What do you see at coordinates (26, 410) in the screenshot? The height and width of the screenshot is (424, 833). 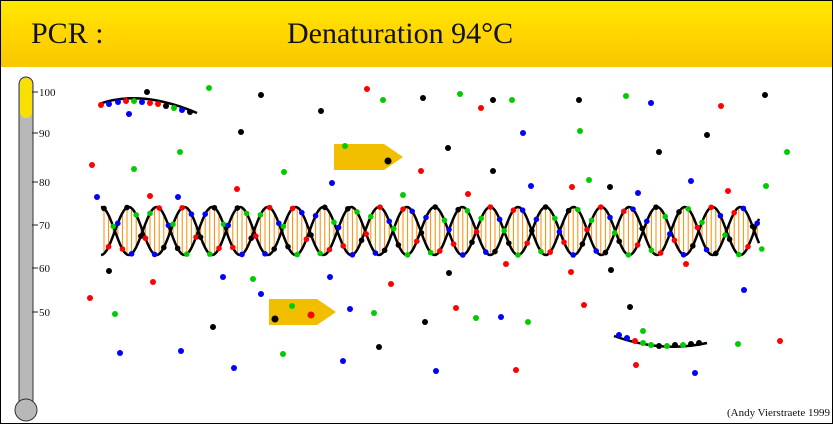 I see `thermometer-bulb` at bounding box center [26, 410].